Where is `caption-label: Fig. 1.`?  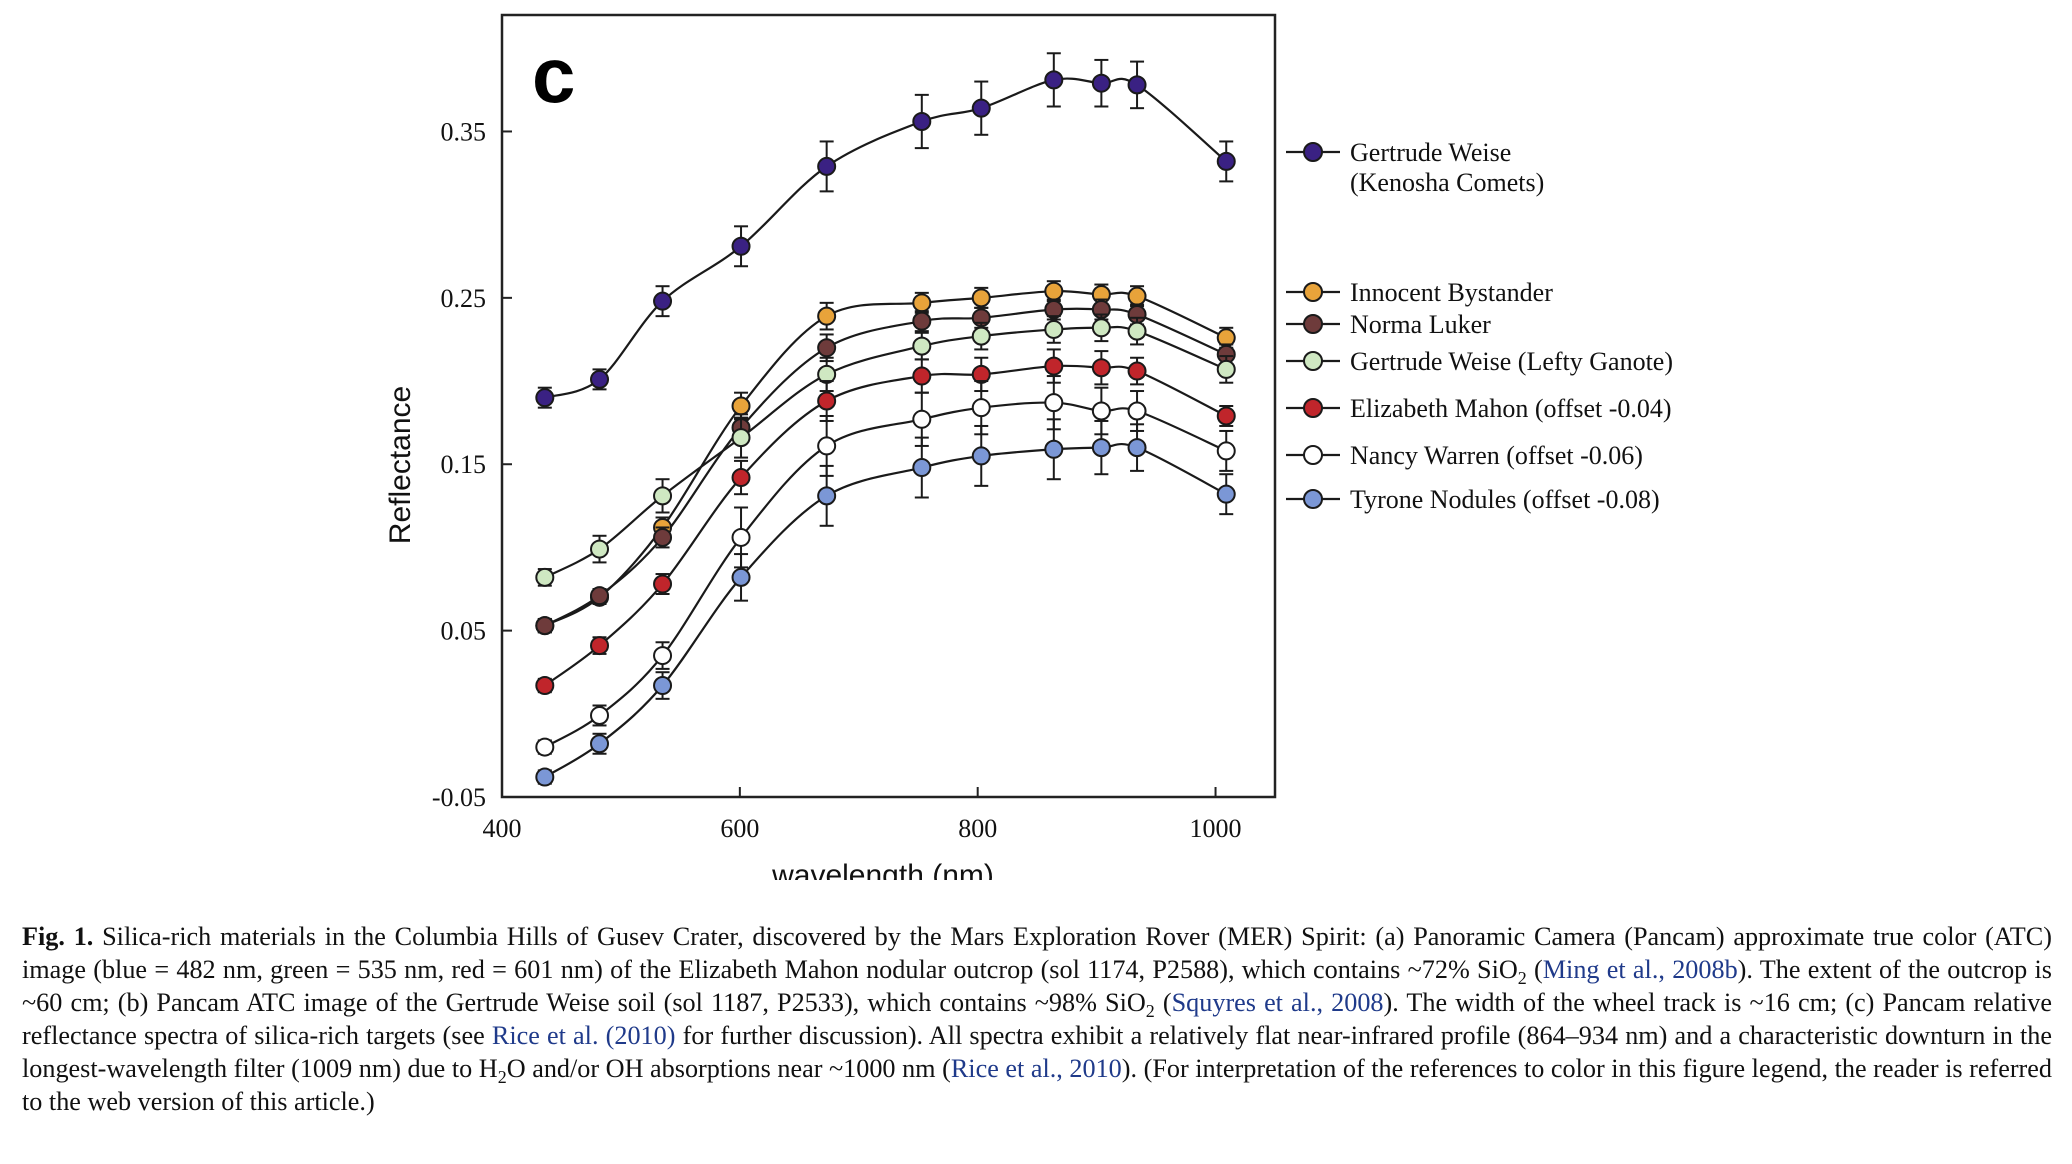 caption-label: Fig. 1. is located at coordinates (58, 936).